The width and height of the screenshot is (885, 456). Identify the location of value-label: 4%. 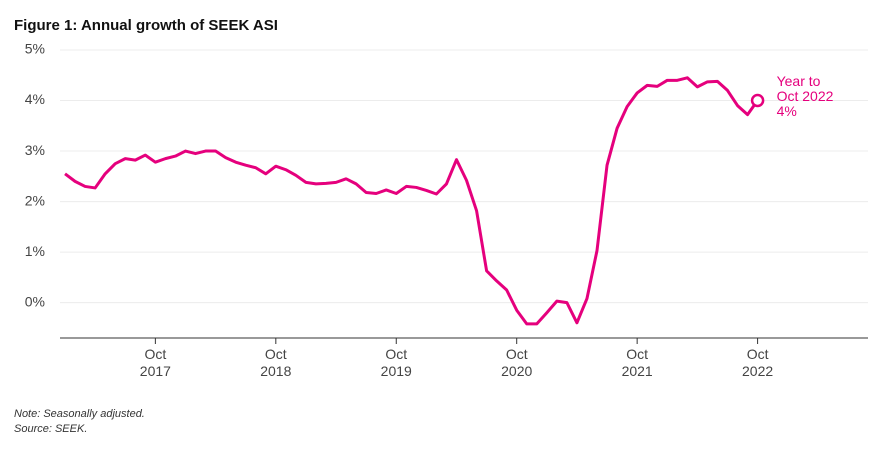
(787, 111).